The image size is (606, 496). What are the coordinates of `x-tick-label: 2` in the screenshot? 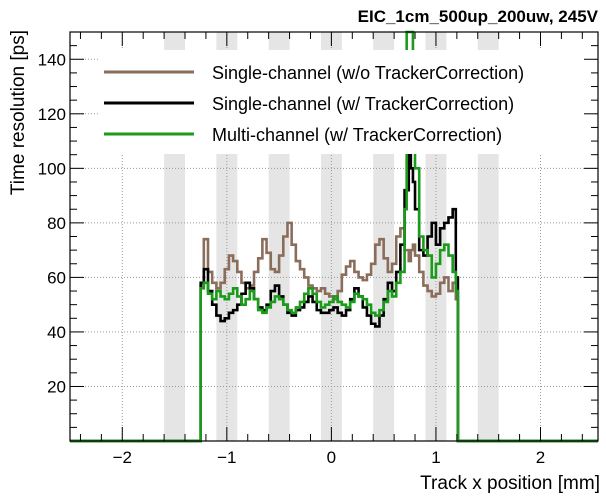 It's located at (540, 457).